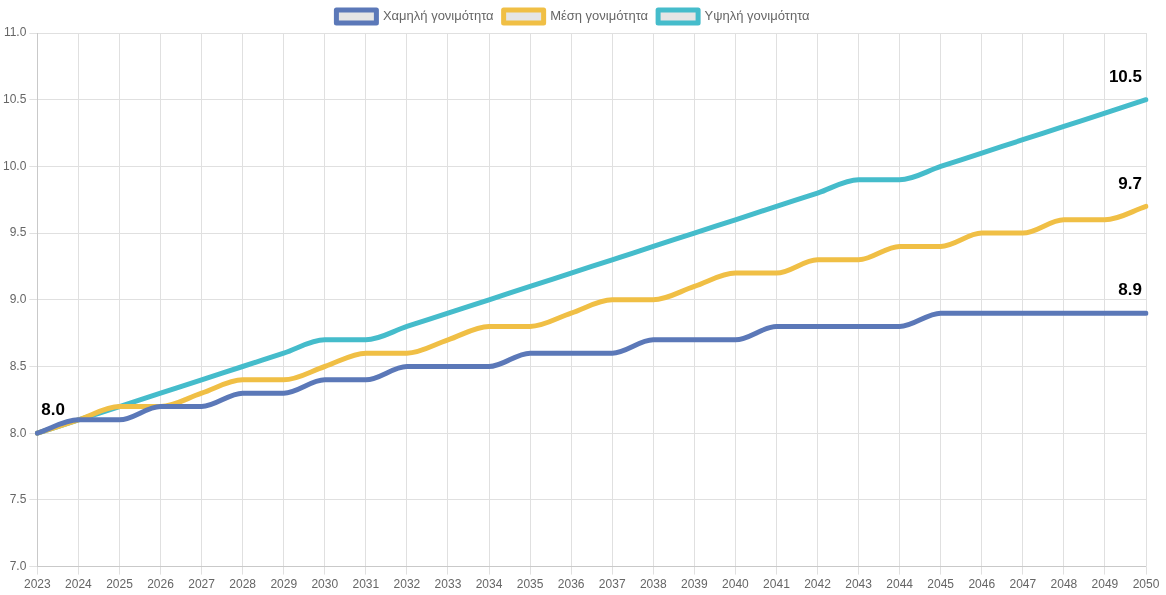  I want to click on x-tick-label: 2033, so click(448, 584).